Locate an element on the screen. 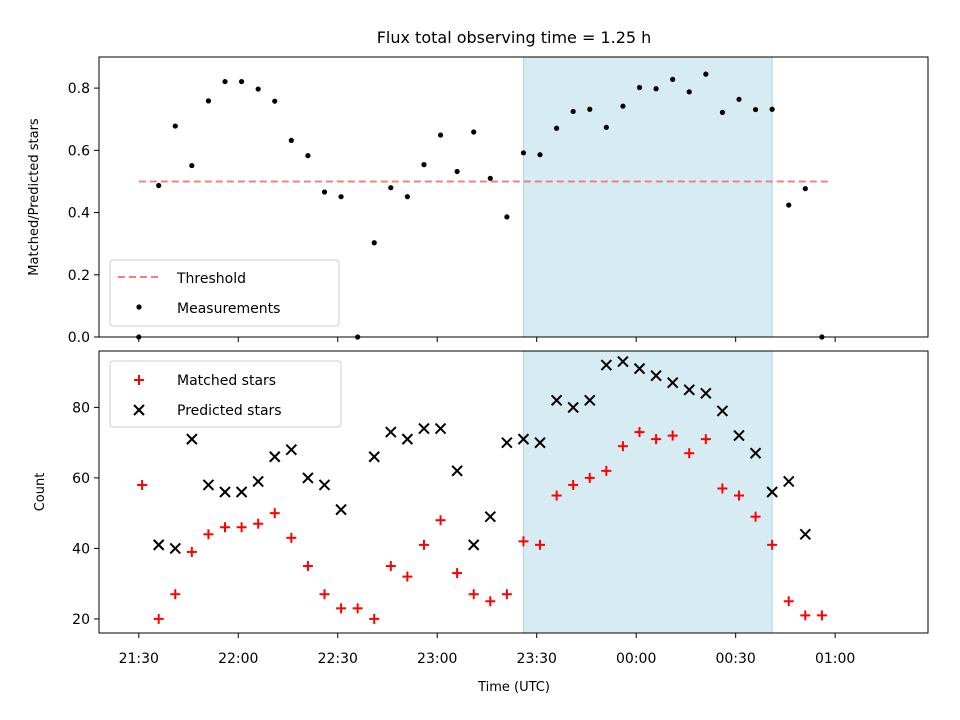 The image size is (960, 720). y-tick-label: 80 is located at coordinates (81, 408).